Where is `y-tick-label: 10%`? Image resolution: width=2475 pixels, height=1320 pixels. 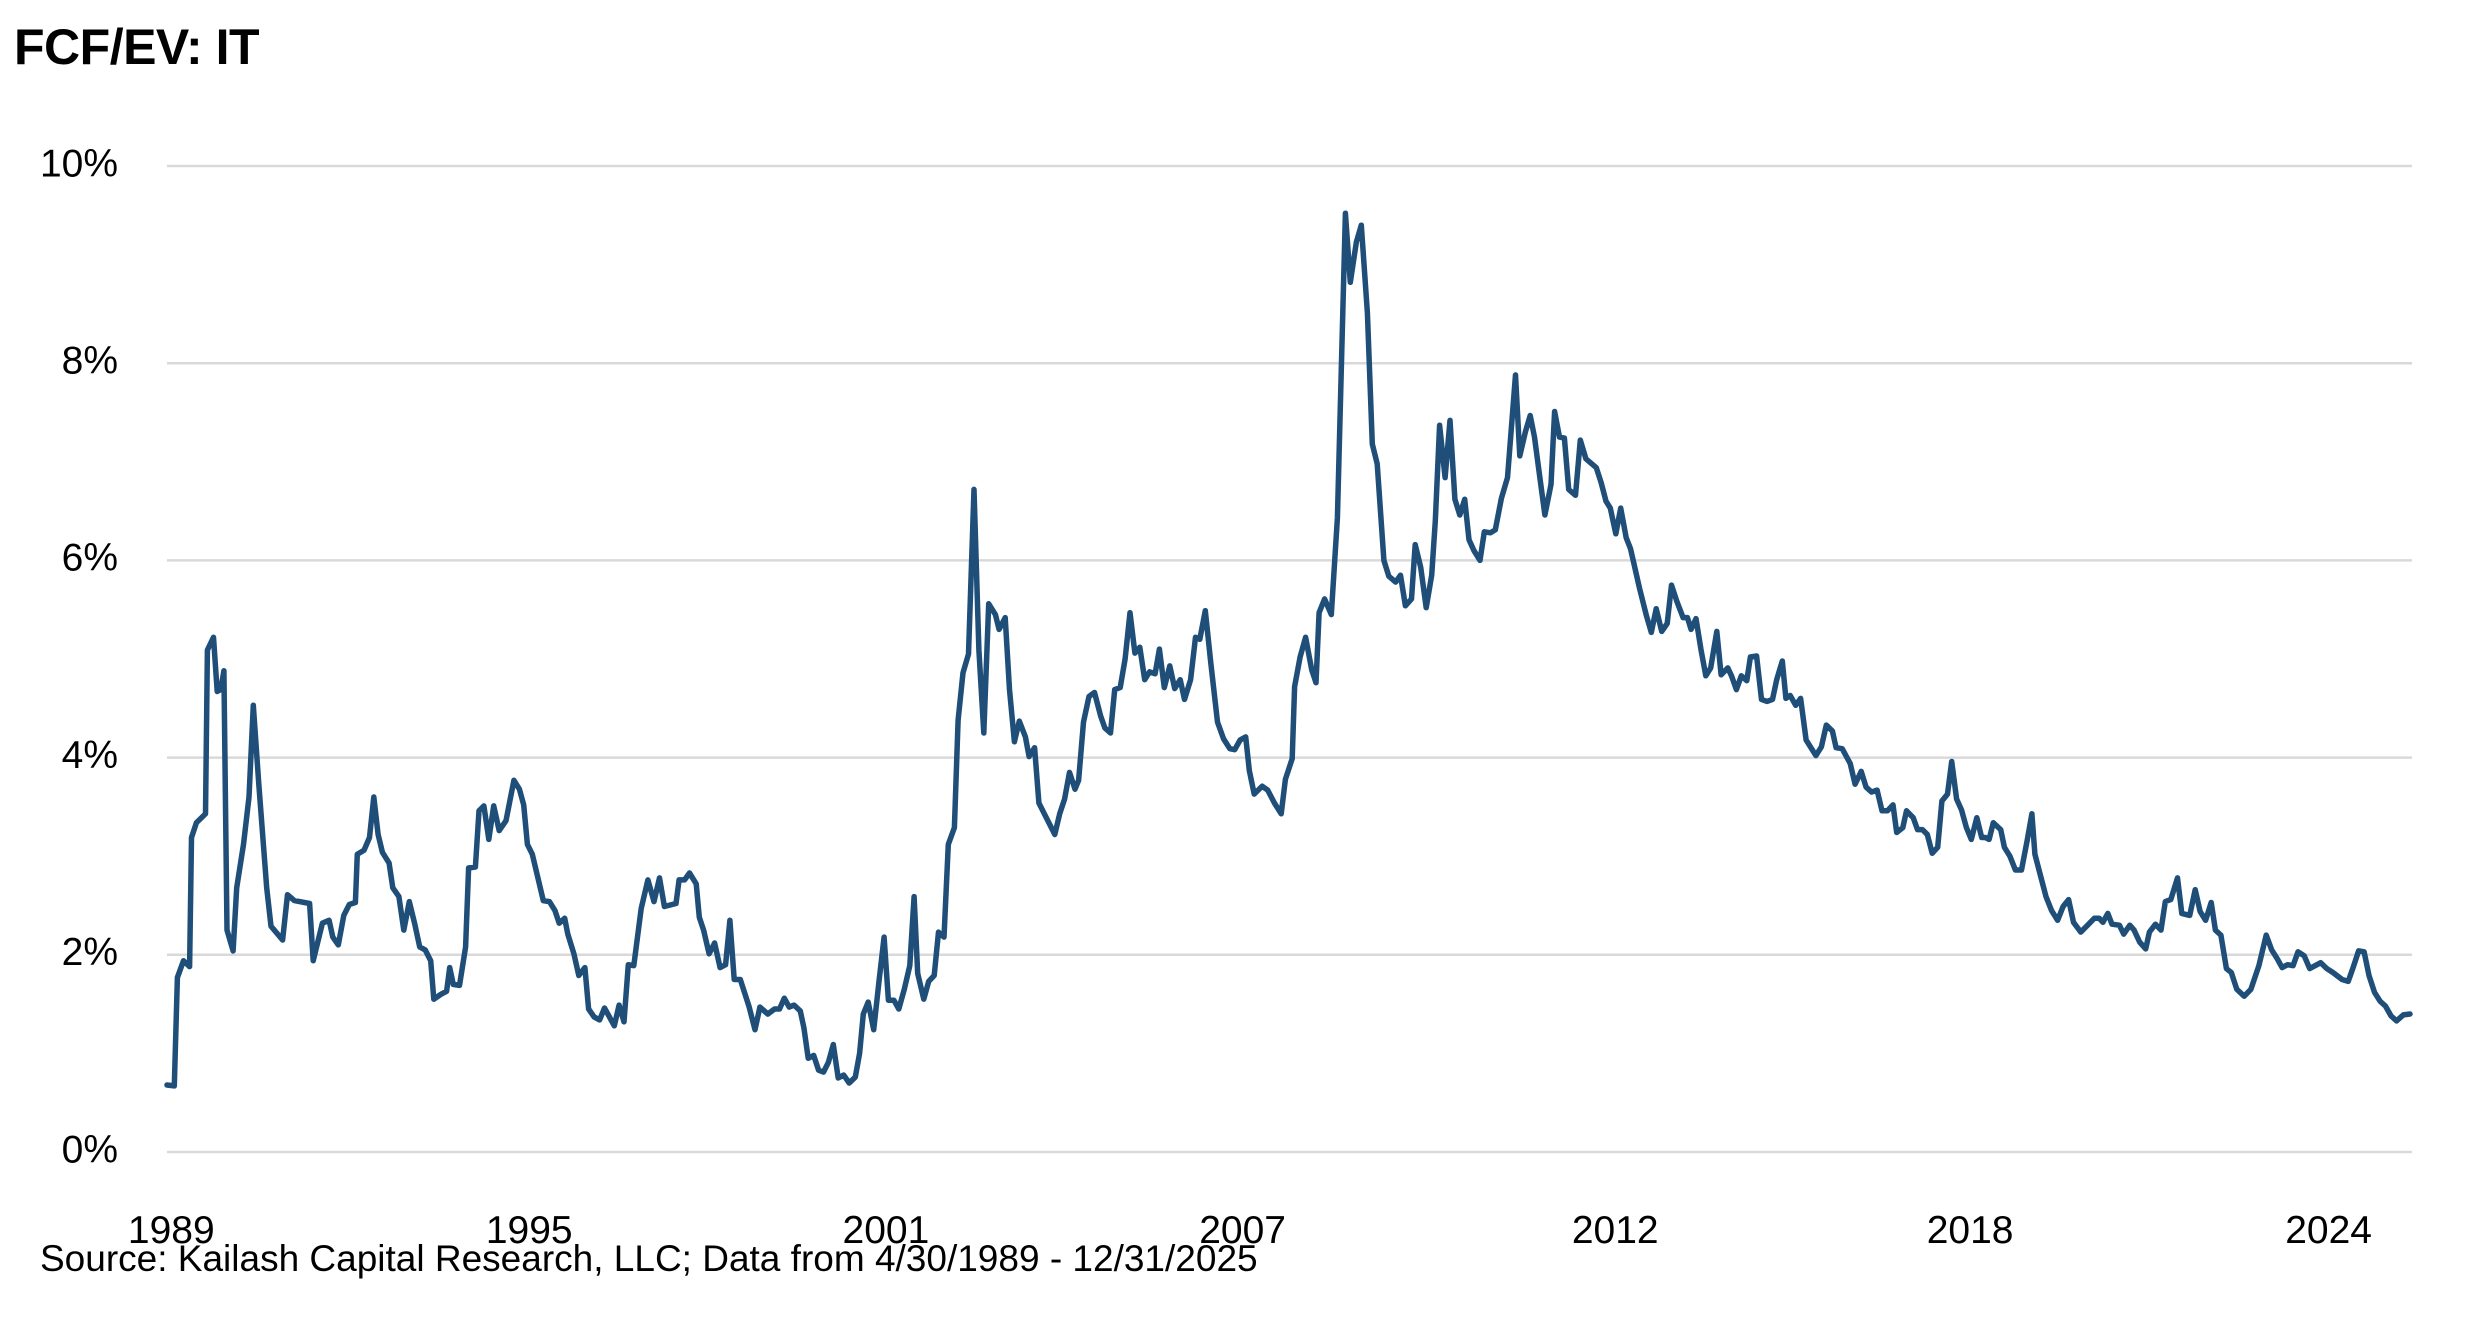
y-tick-label: 10% is located at coordinates (79, 163).